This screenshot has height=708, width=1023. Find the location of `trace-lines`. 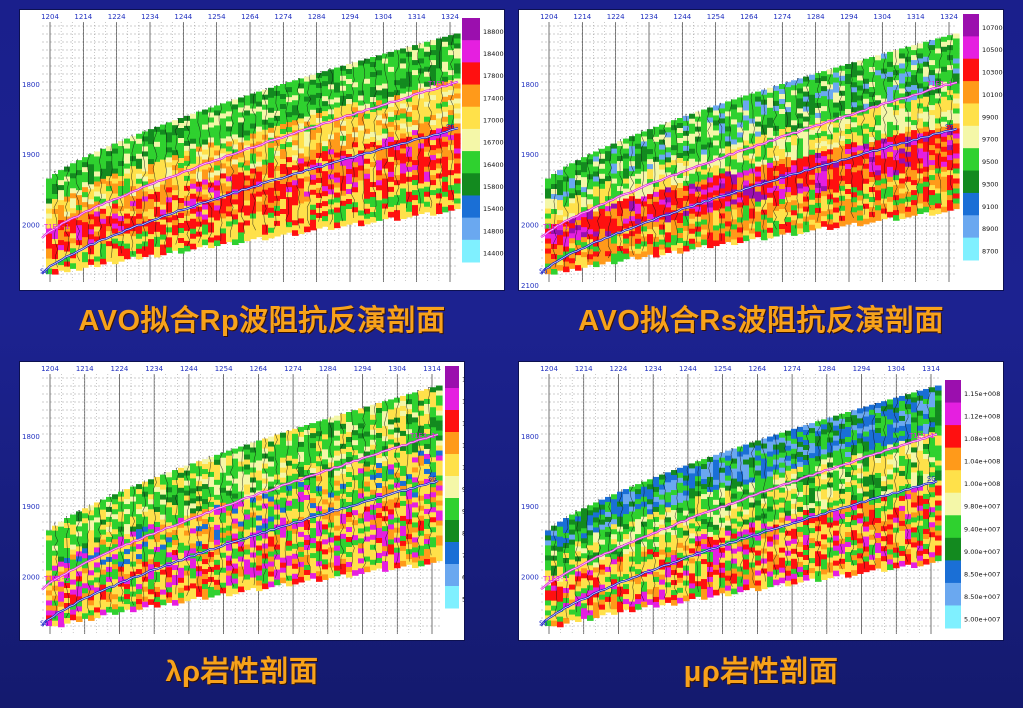

trace-lines is located at coordinates (753, 150).